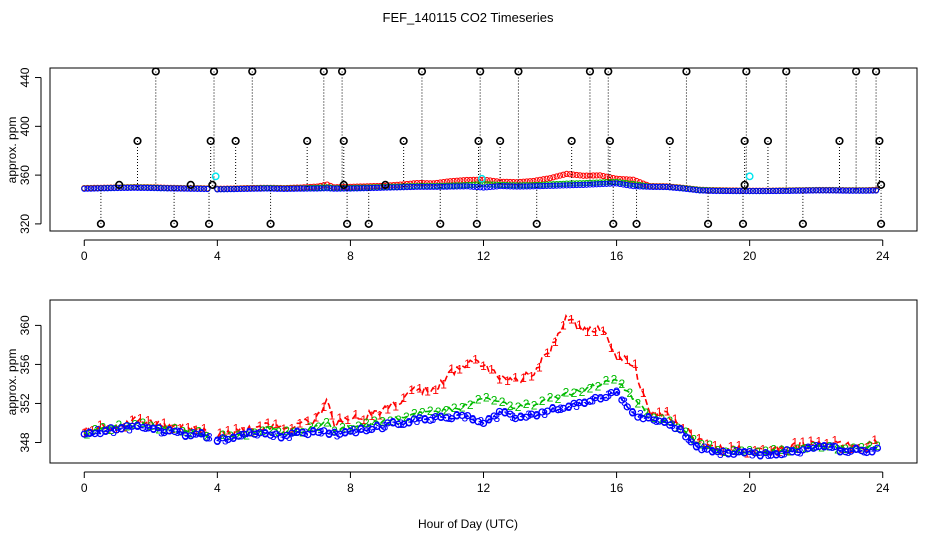  Describe the element at coordinates (30, 384) in the screenshot. I see `bottom-y-axis: 348 352 356 360` at that location.